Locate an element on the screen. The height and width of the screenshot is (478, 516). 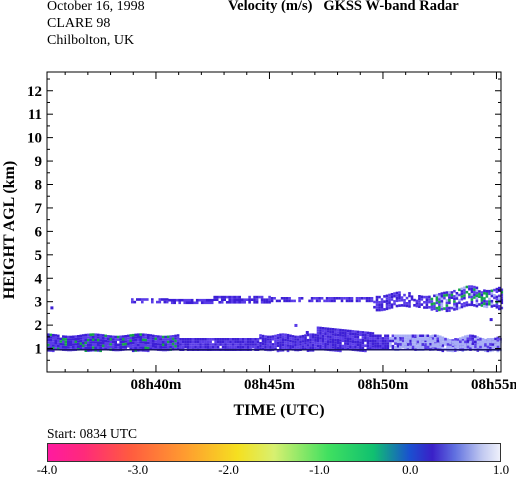
y-tick-label: 10 is located at coordinates (34, 139).